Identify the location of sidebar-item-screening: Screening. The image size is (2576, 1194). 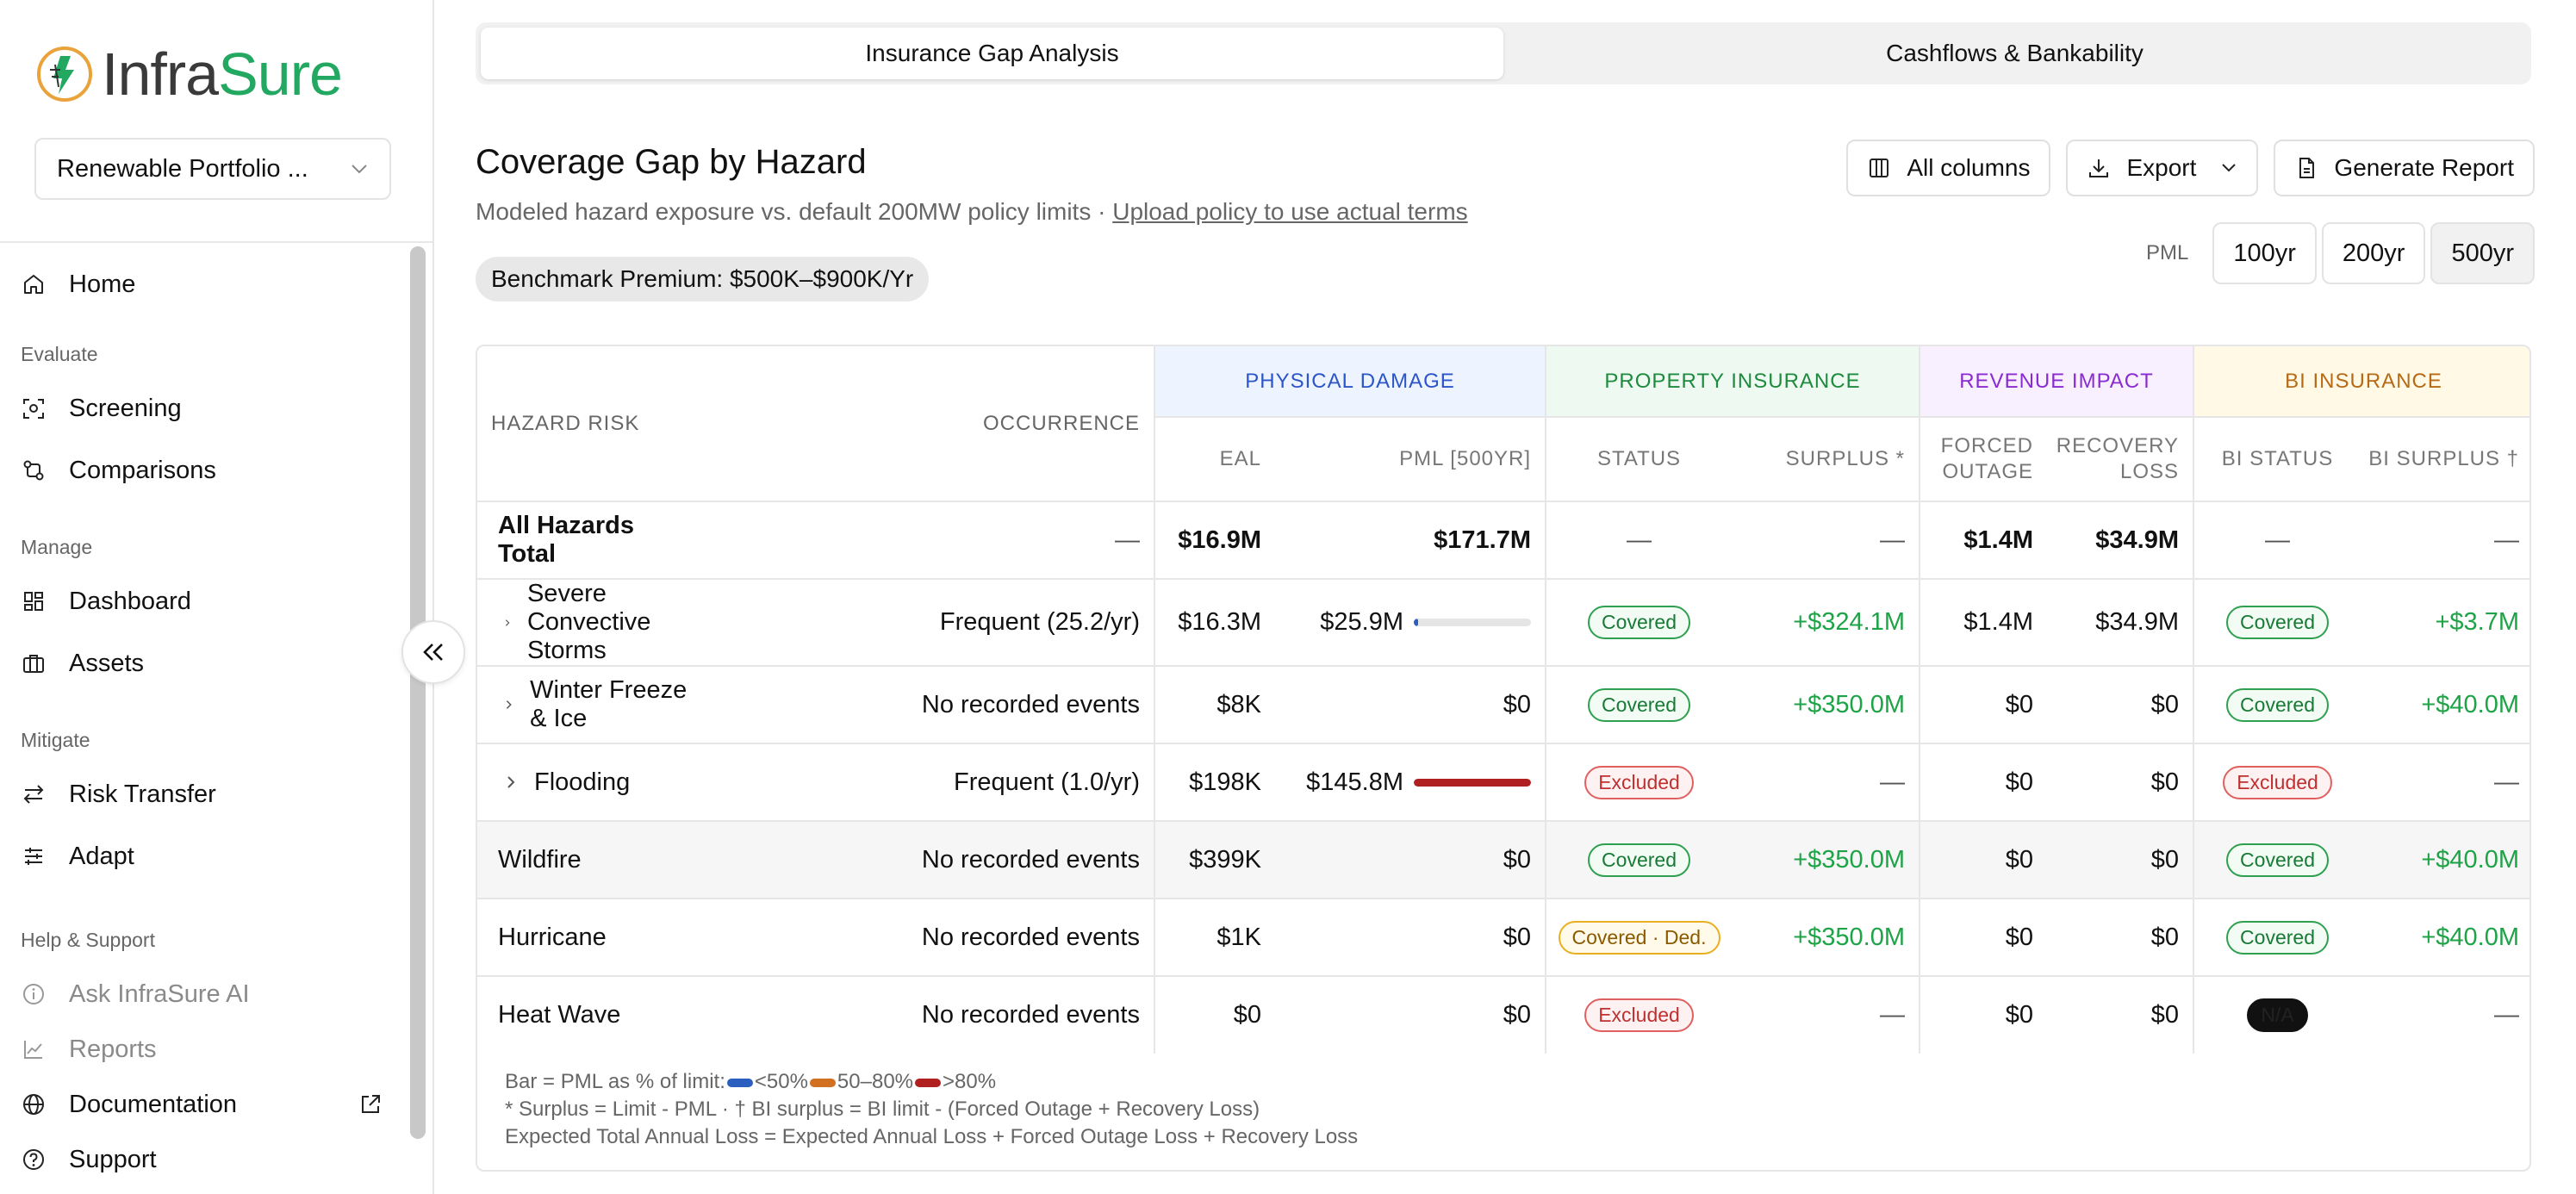
(102, 409).